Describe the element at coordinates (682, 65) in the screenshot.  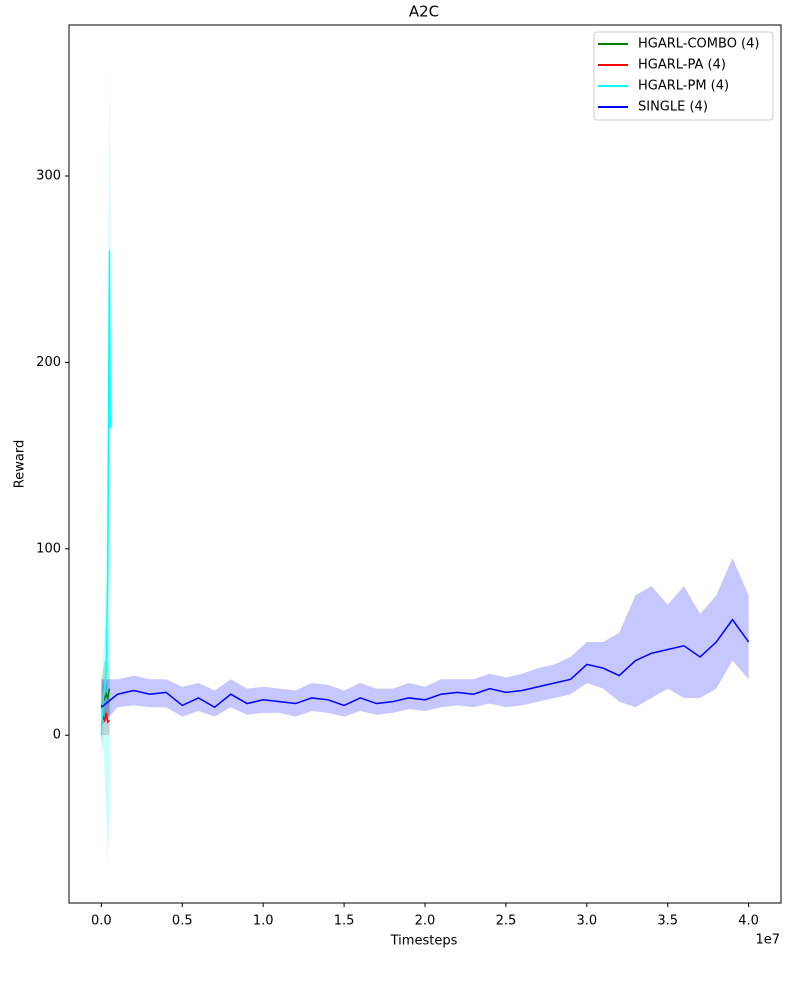
I see `legend-label: HGARL-PA (4)` at that location.